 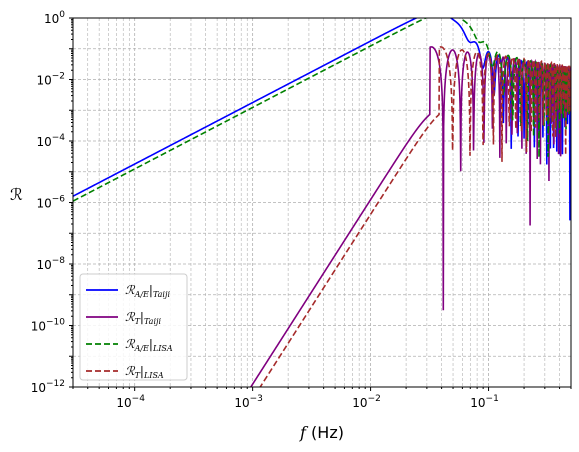 What do you see at coordinates (143, 318) in the screenshot?
I see `legend-entry-1: ℛT|Taiji` at bounding box center [143, 318].